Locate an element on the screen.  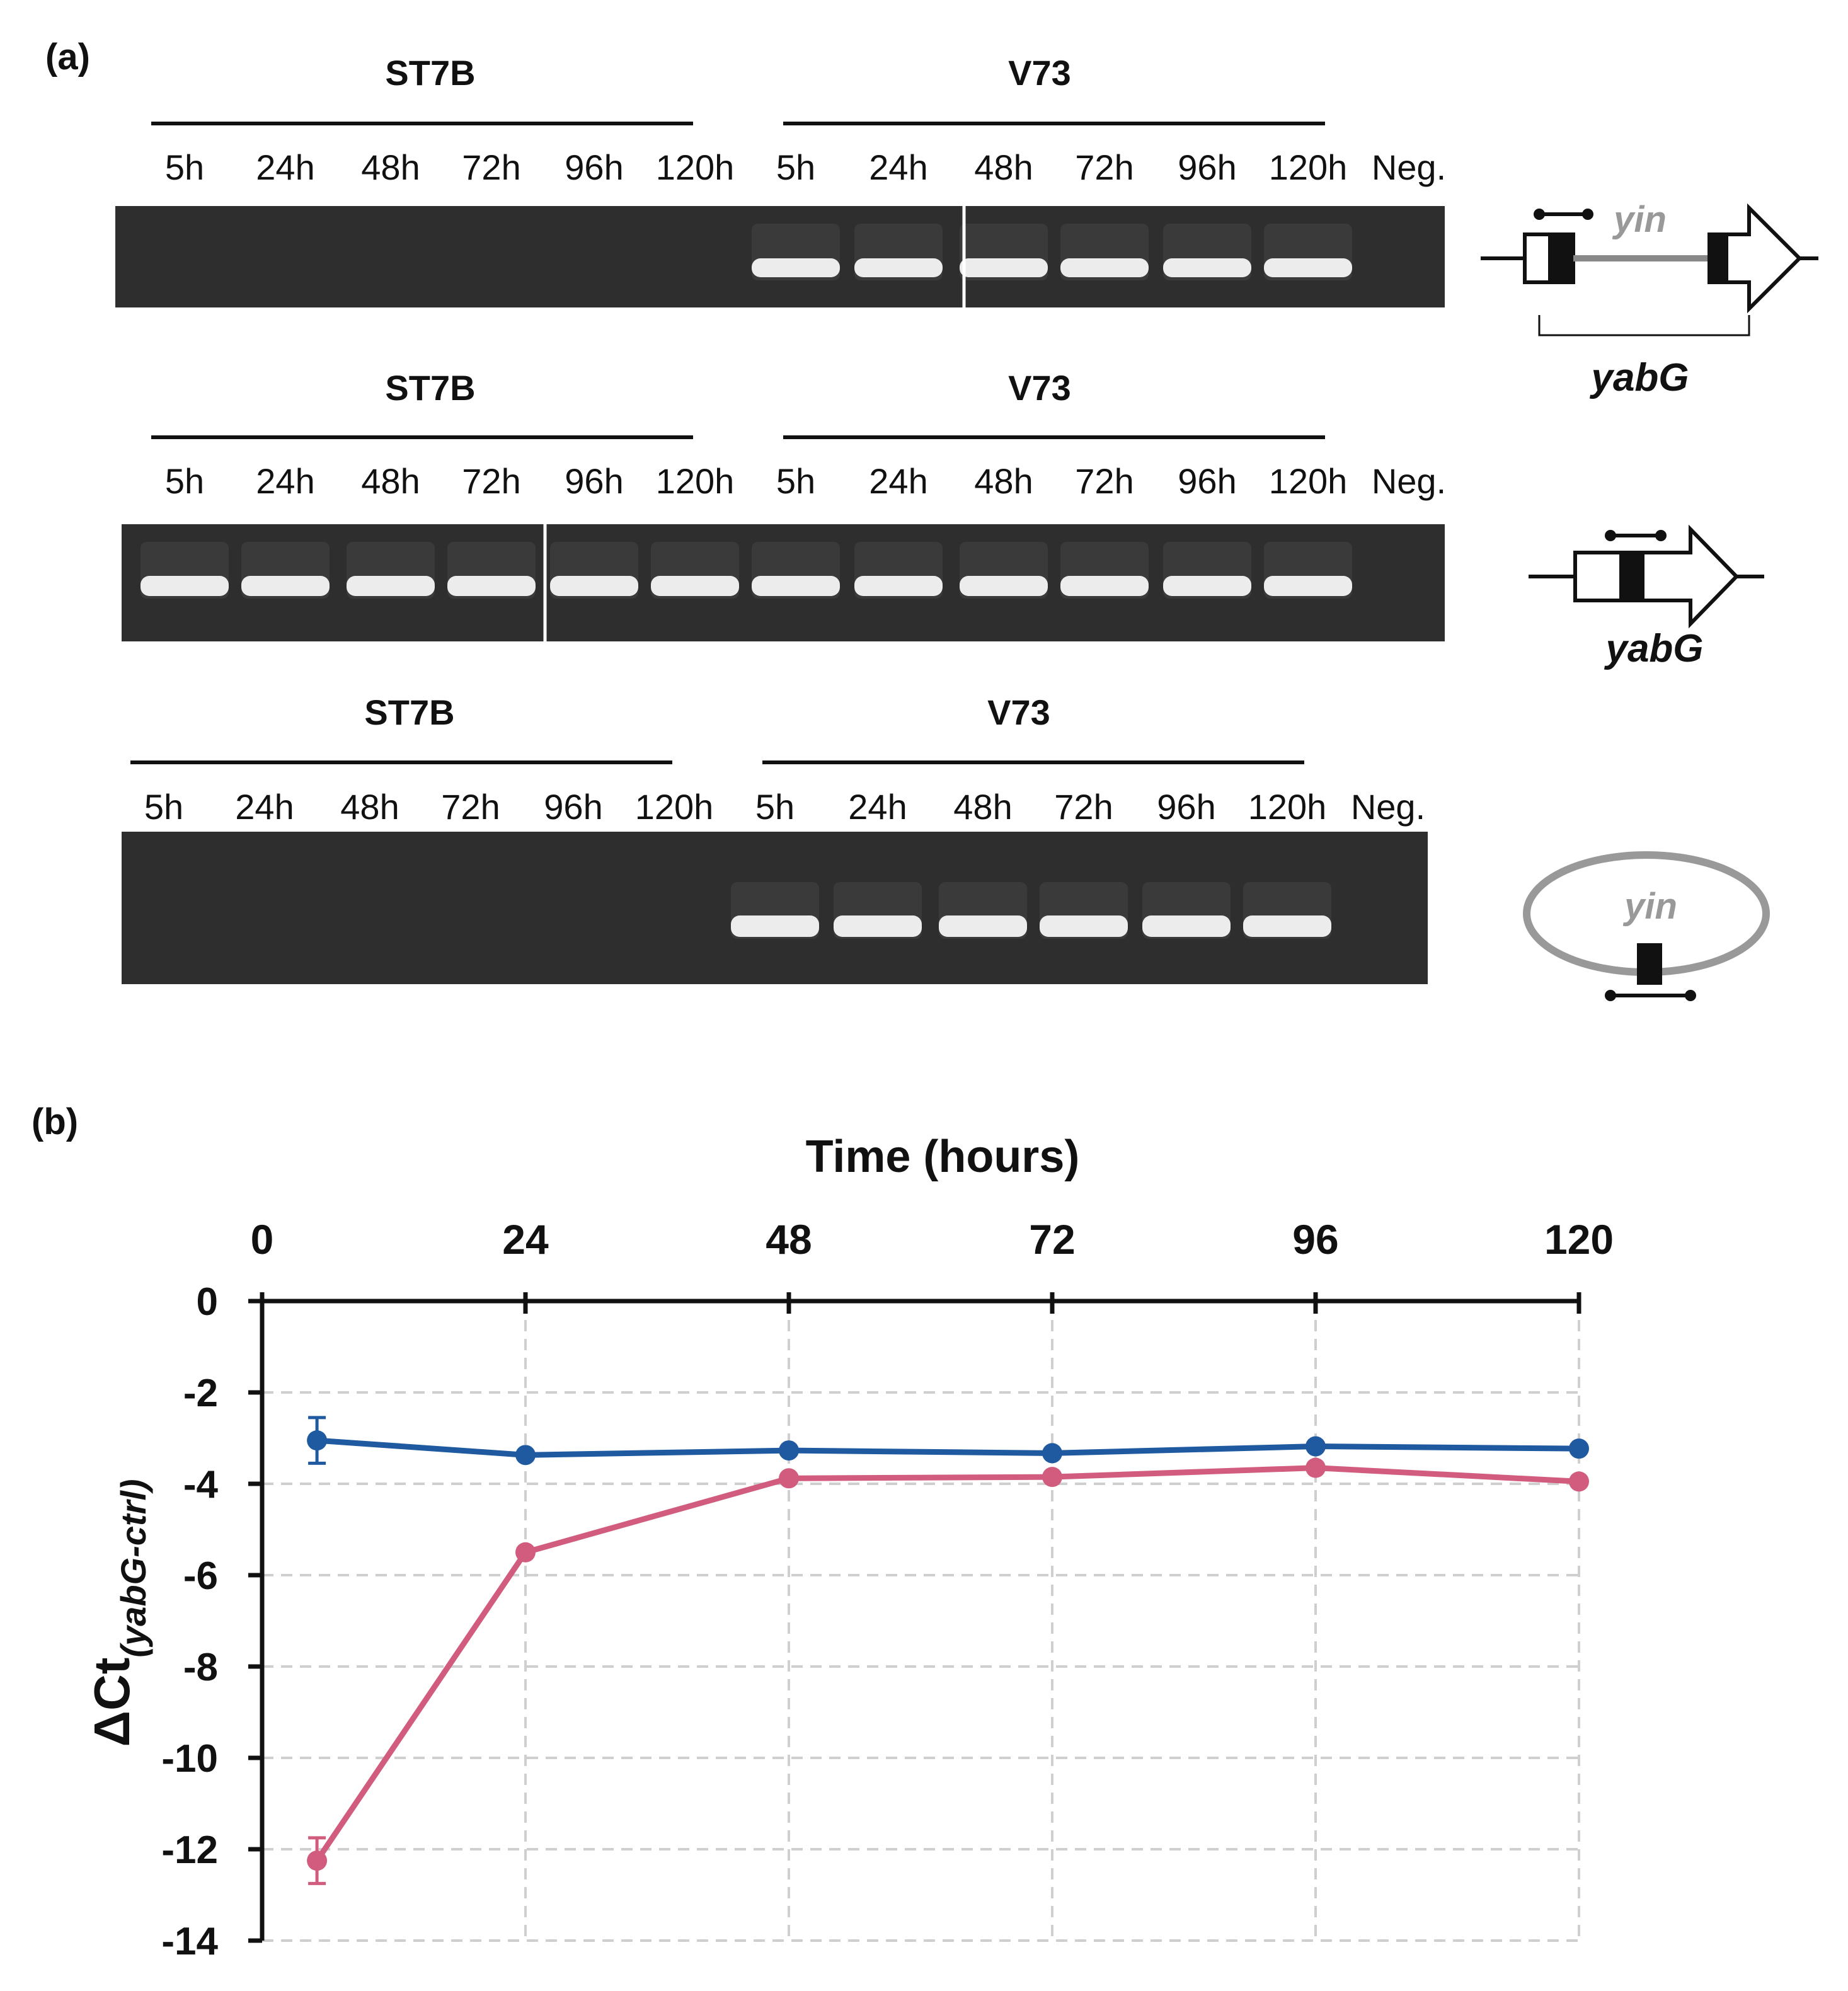
yabG-arrow-icon is located at coordinates (1656, 576).